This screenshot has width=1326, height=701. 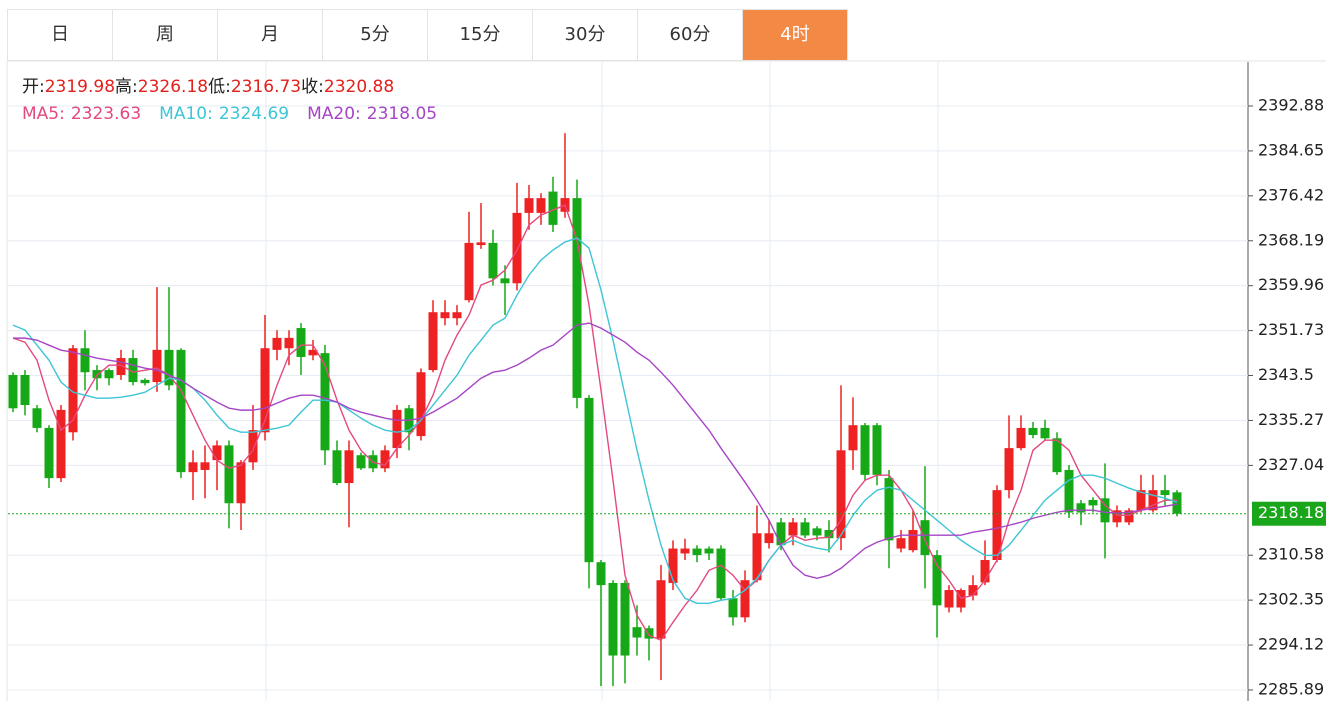 I want to click on last-price-label: 2318.18, so click(x=1291, y=512).